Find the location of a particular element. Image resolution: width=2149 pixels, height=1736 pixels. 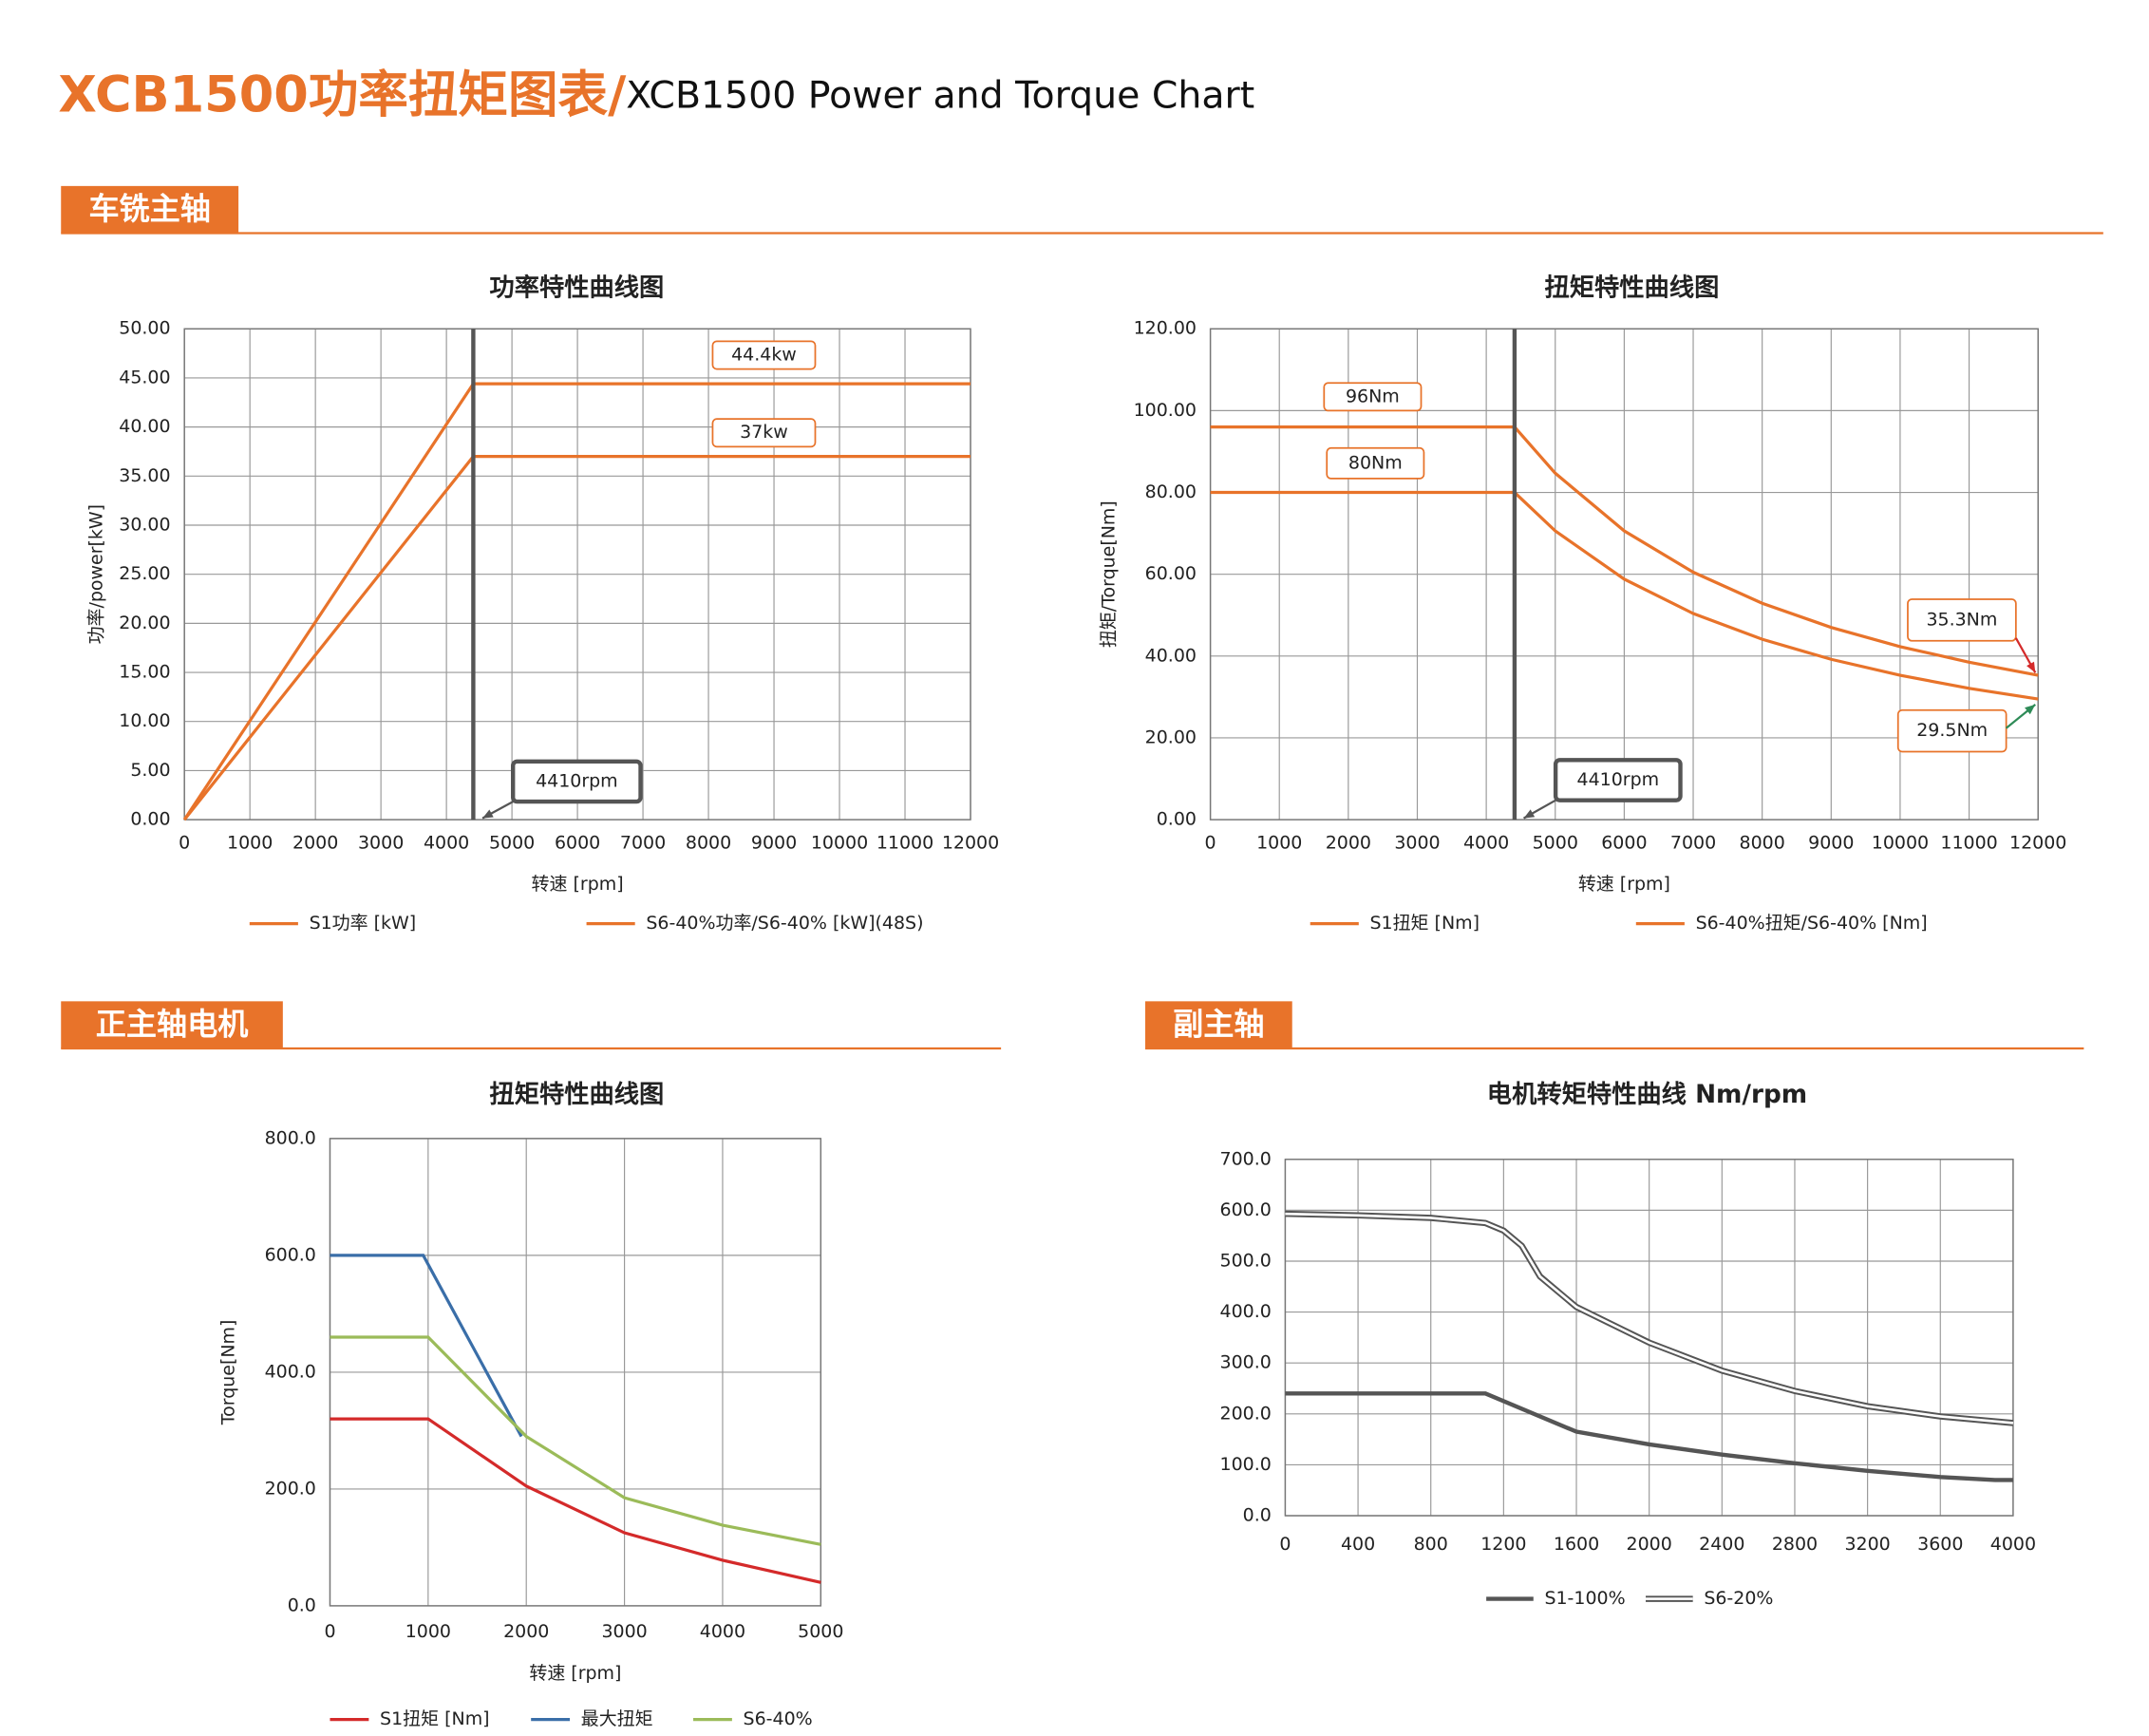

annotation: 44.4kw is located at coordinates (764, 354).